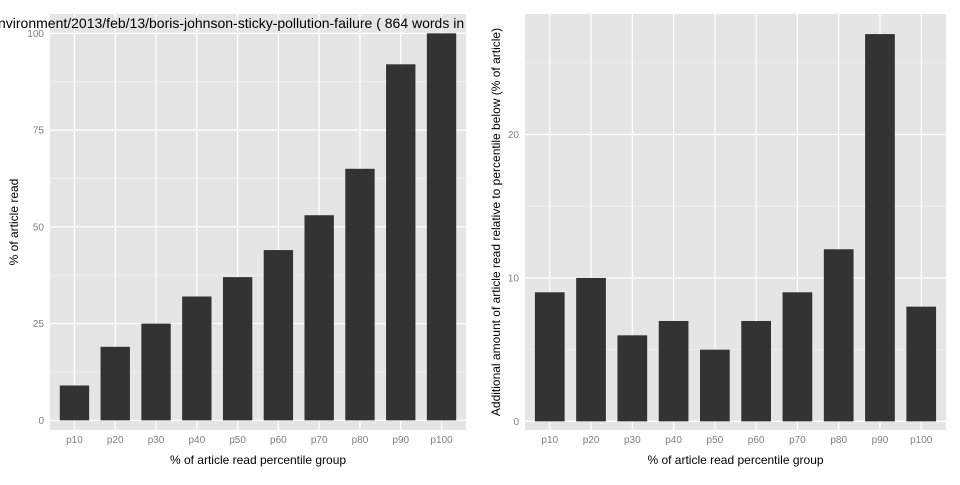 The height and width of the screenshot is (485, 960). Describe the element at coordinates (39, 131) in the screenshot. I see `y-tick-label: 75` at that location.